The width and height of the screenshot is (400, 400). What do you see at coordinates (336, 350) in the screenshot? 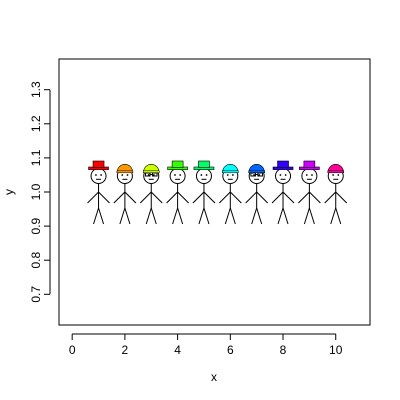
I see `x-tick-label: 10` at bounding box center [336, 350].